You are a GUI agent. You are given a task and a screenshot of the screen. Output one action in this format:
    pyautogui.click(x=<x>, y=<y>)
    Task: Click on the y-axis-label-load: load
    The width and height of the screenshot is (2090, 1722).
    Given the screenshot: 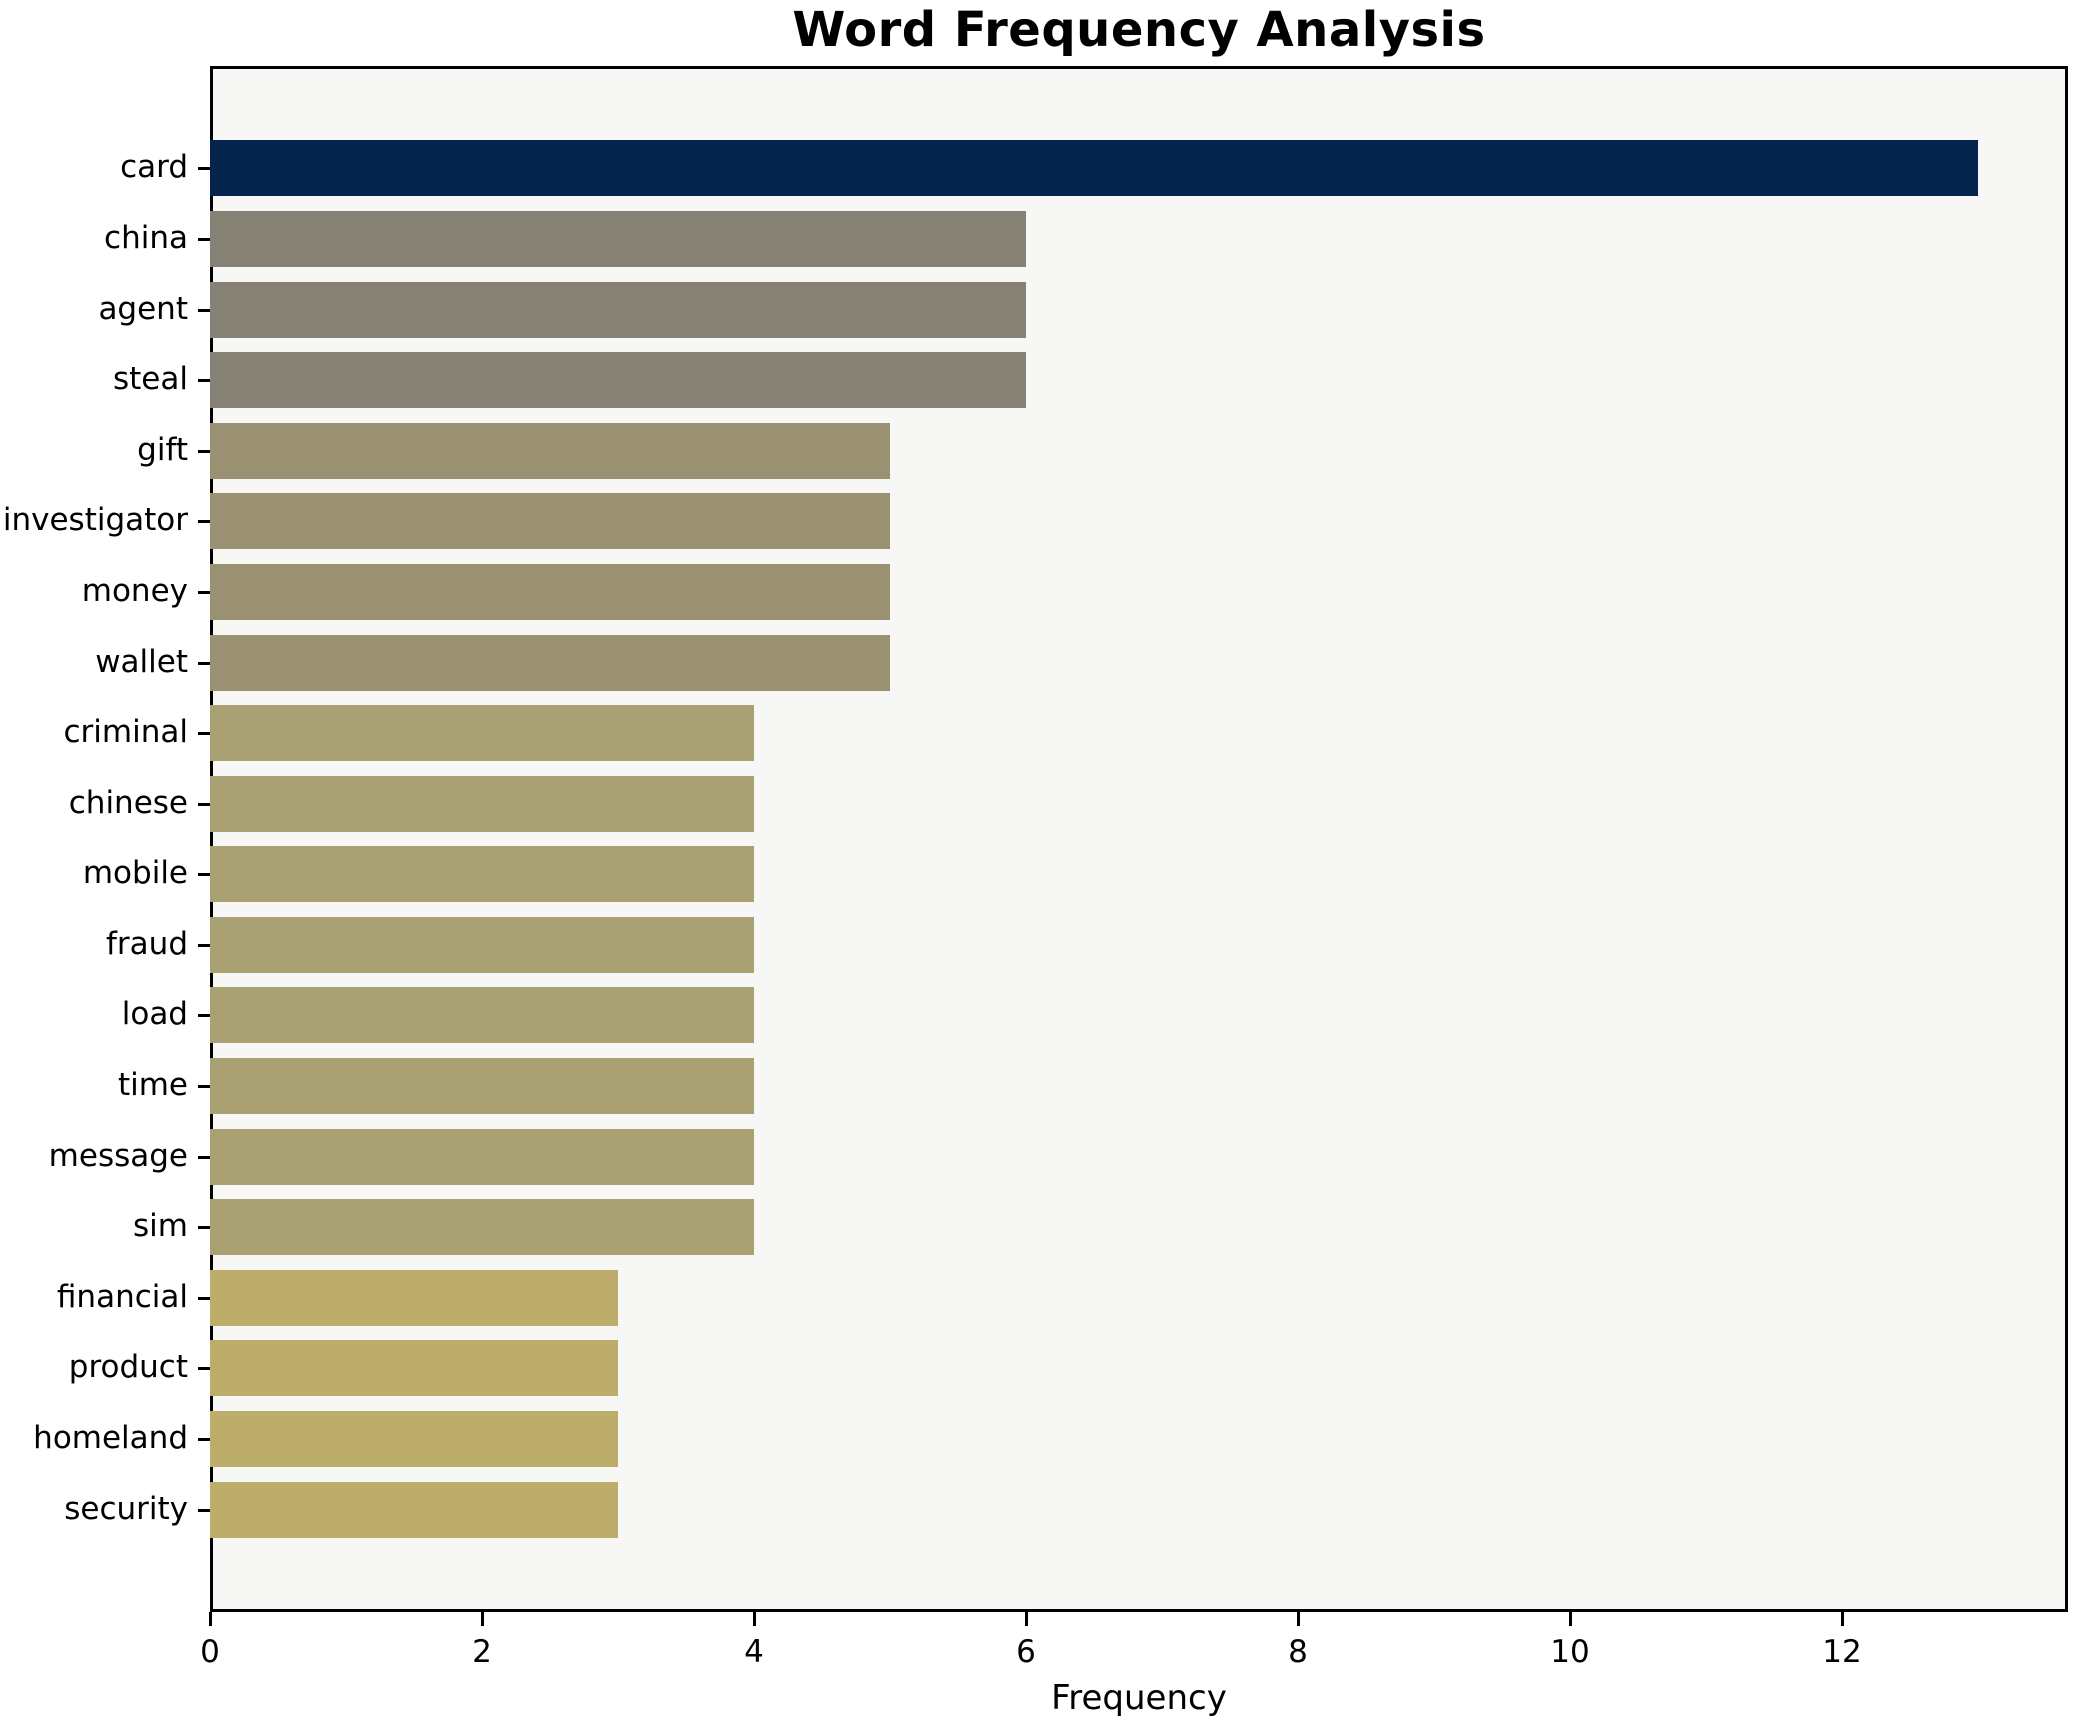 What is the action you would take?
    pyautogui.click(x=154, y=1014)
    